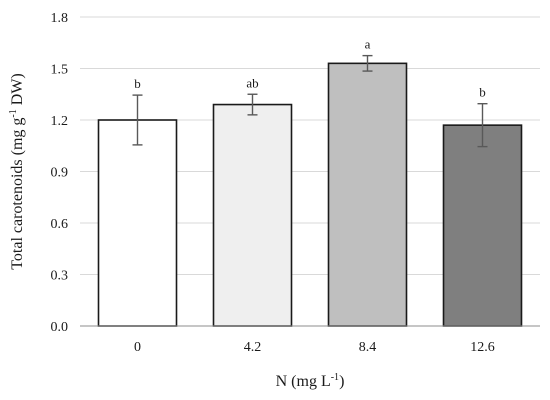 The image size is (550, 400). What do you see at coordinates (310, 381) in the screenshot?
I see `x-axis-title: N (mg L-1)` at bounding box center [310, 381].